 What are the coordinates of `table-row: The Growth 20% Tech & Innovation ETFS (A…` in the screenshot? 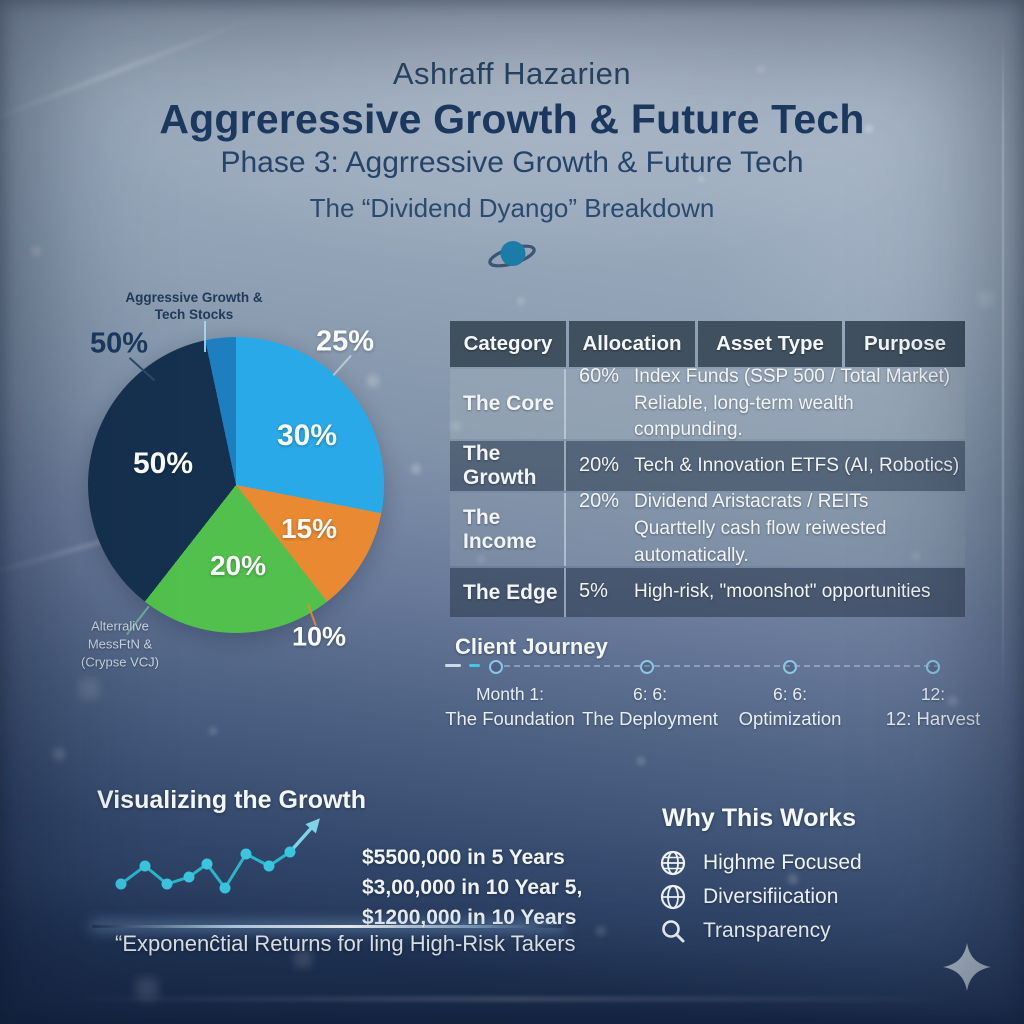 It's located at (707, 466).